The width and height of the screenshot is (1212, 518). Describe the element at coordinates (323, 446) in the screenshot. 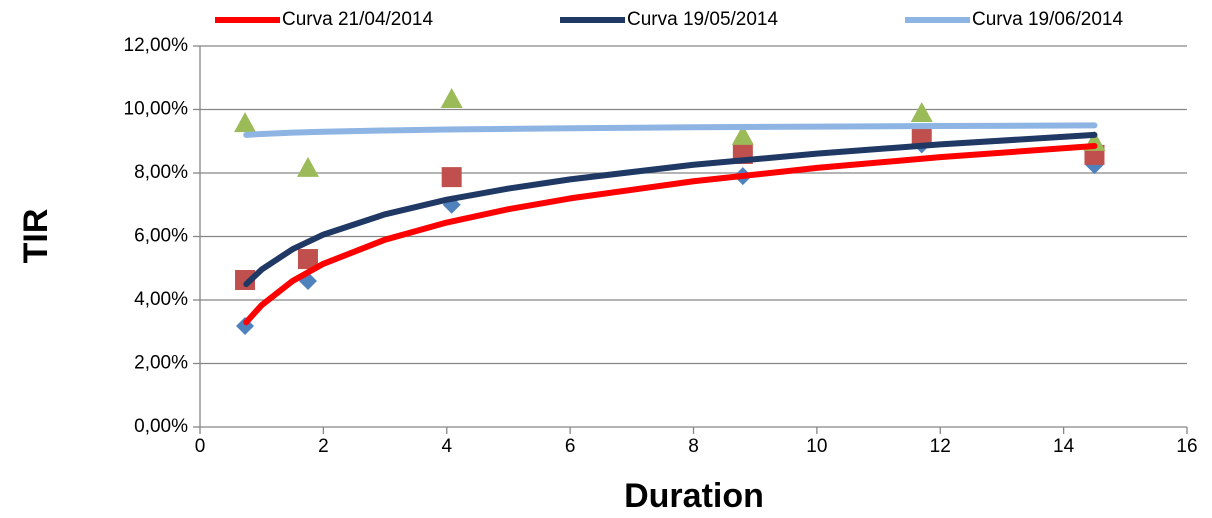

I see `x-tick-label: 2` at that location.